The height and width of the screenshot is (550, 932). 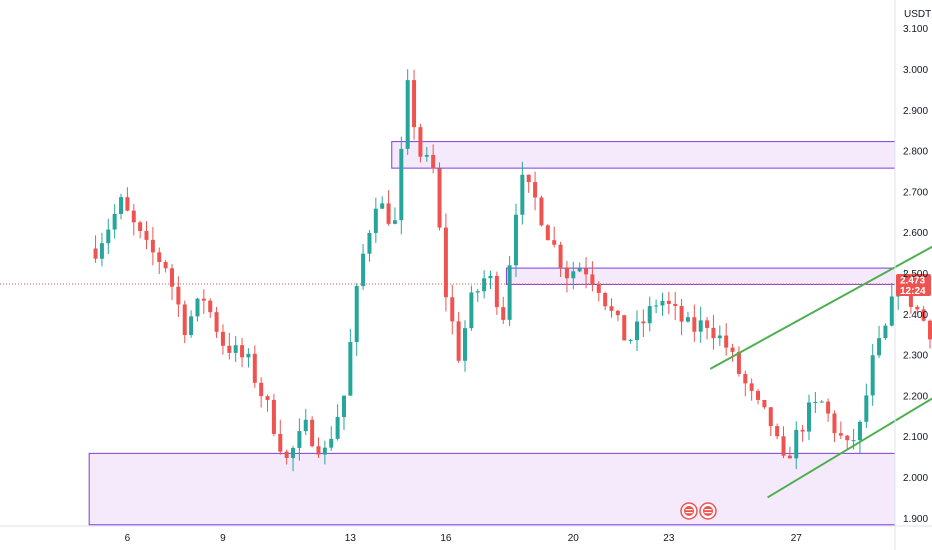 I want to click on x-tick-label: 6, so click(x=128, y=538).